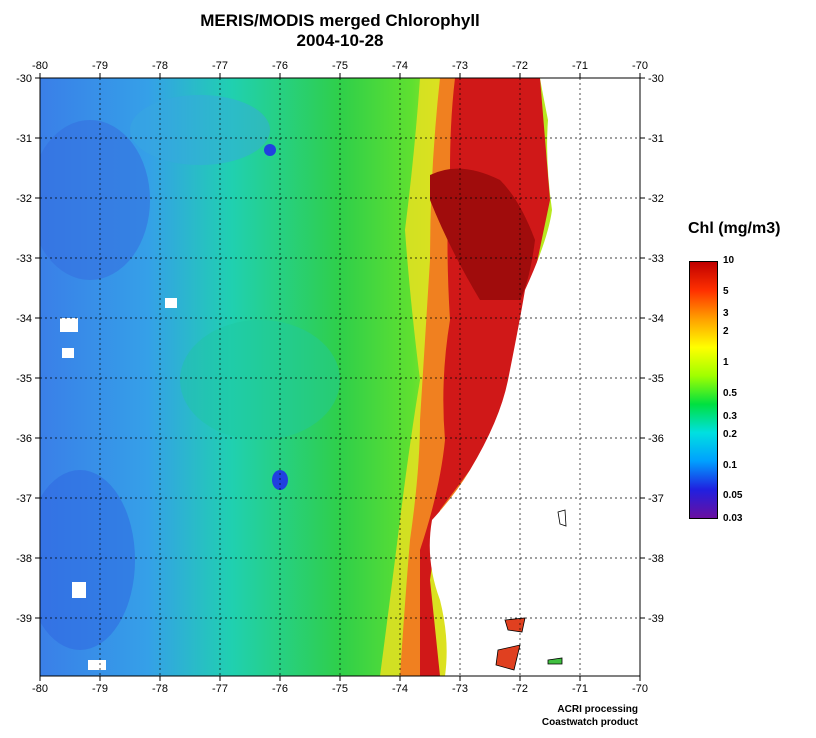 Image resolution: width=816 pixels, height=738 pixels. What do you see at coordinates (100, 66) in the screenshot?
I see `lon-label-top: -79` at bounding box center [100, 66].